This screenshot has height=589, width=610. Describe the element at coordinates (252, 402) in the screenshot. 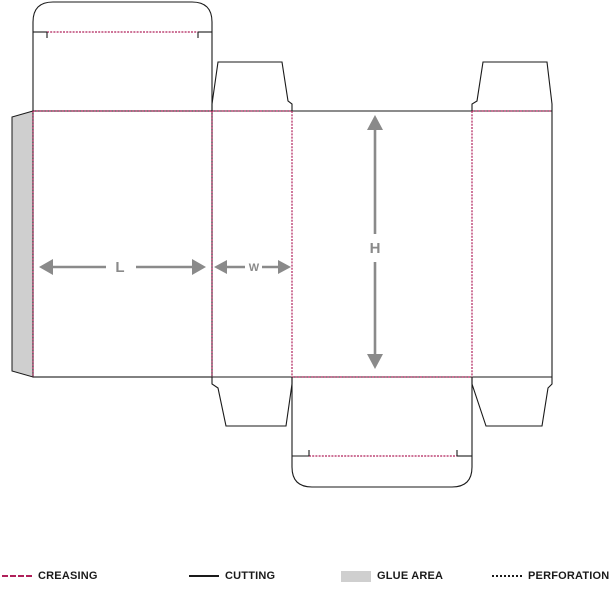

I see `bottom-dust-flap-left` at that location.